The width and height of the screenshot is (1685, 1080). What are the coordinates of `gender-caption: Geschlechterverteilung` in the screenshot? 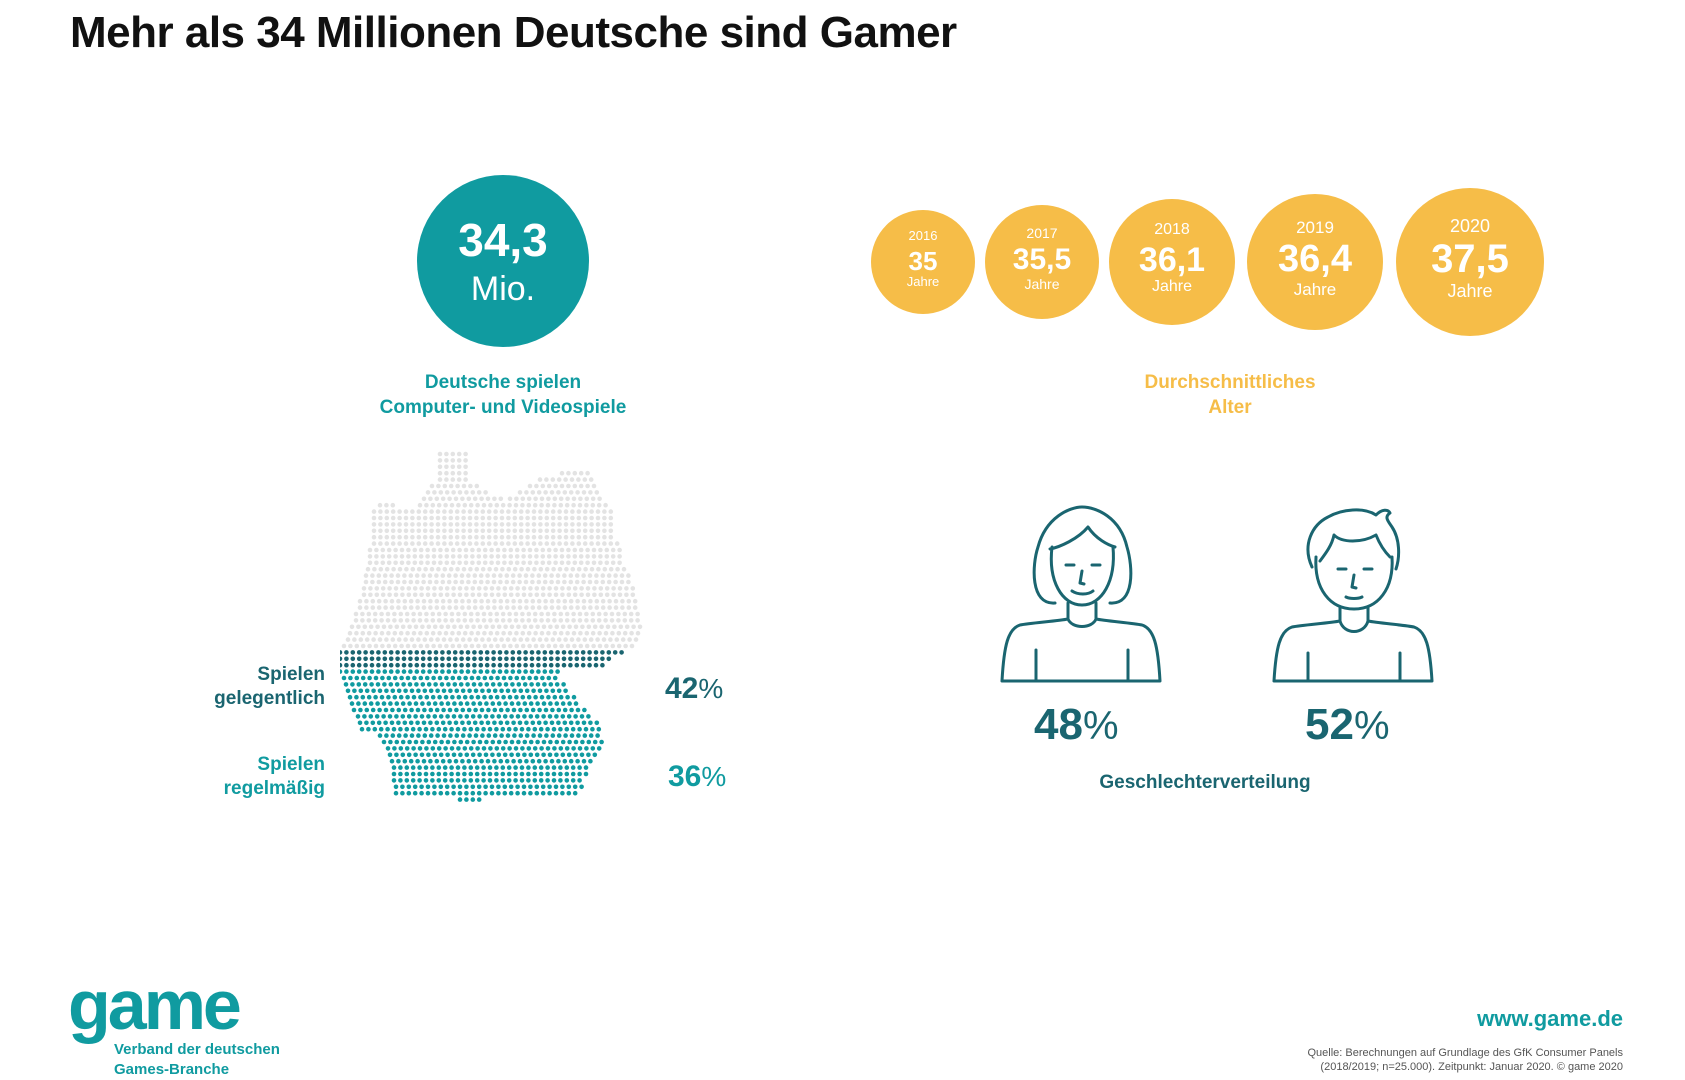 It's located at (1205, 782).